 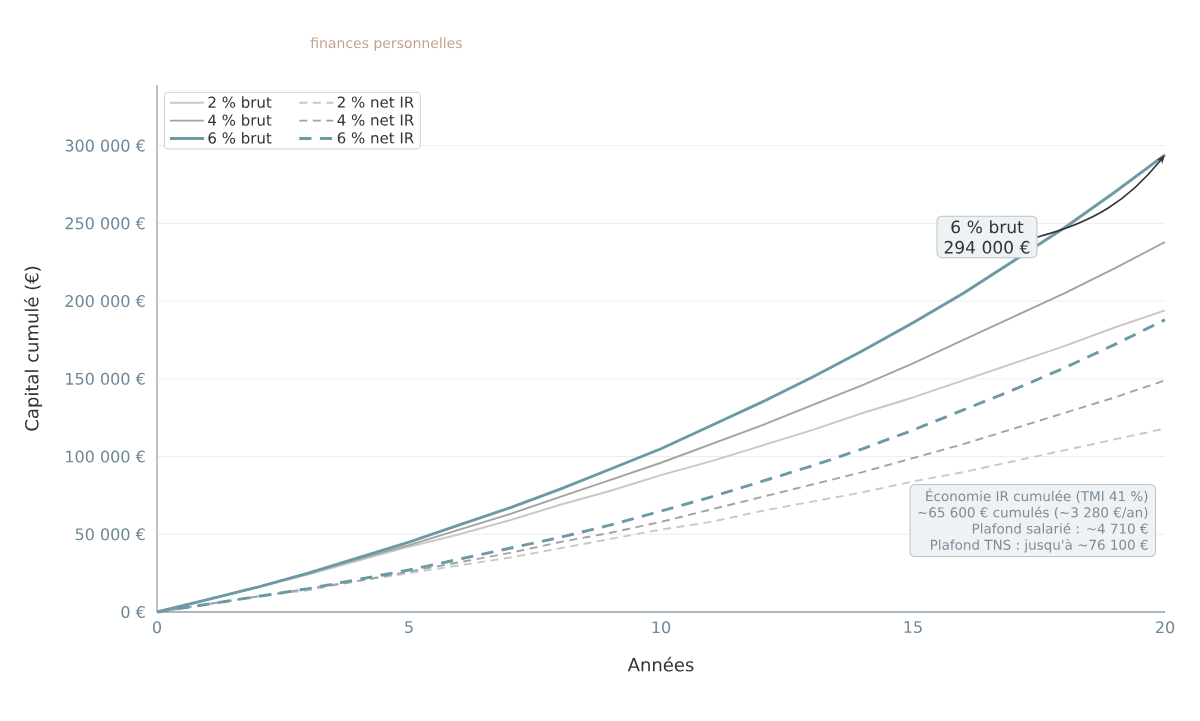 What do you see at coordinates (375, 138) in the screenshot?
I see `legend-label: 6 % net IR` at bounding box center [375, 138].